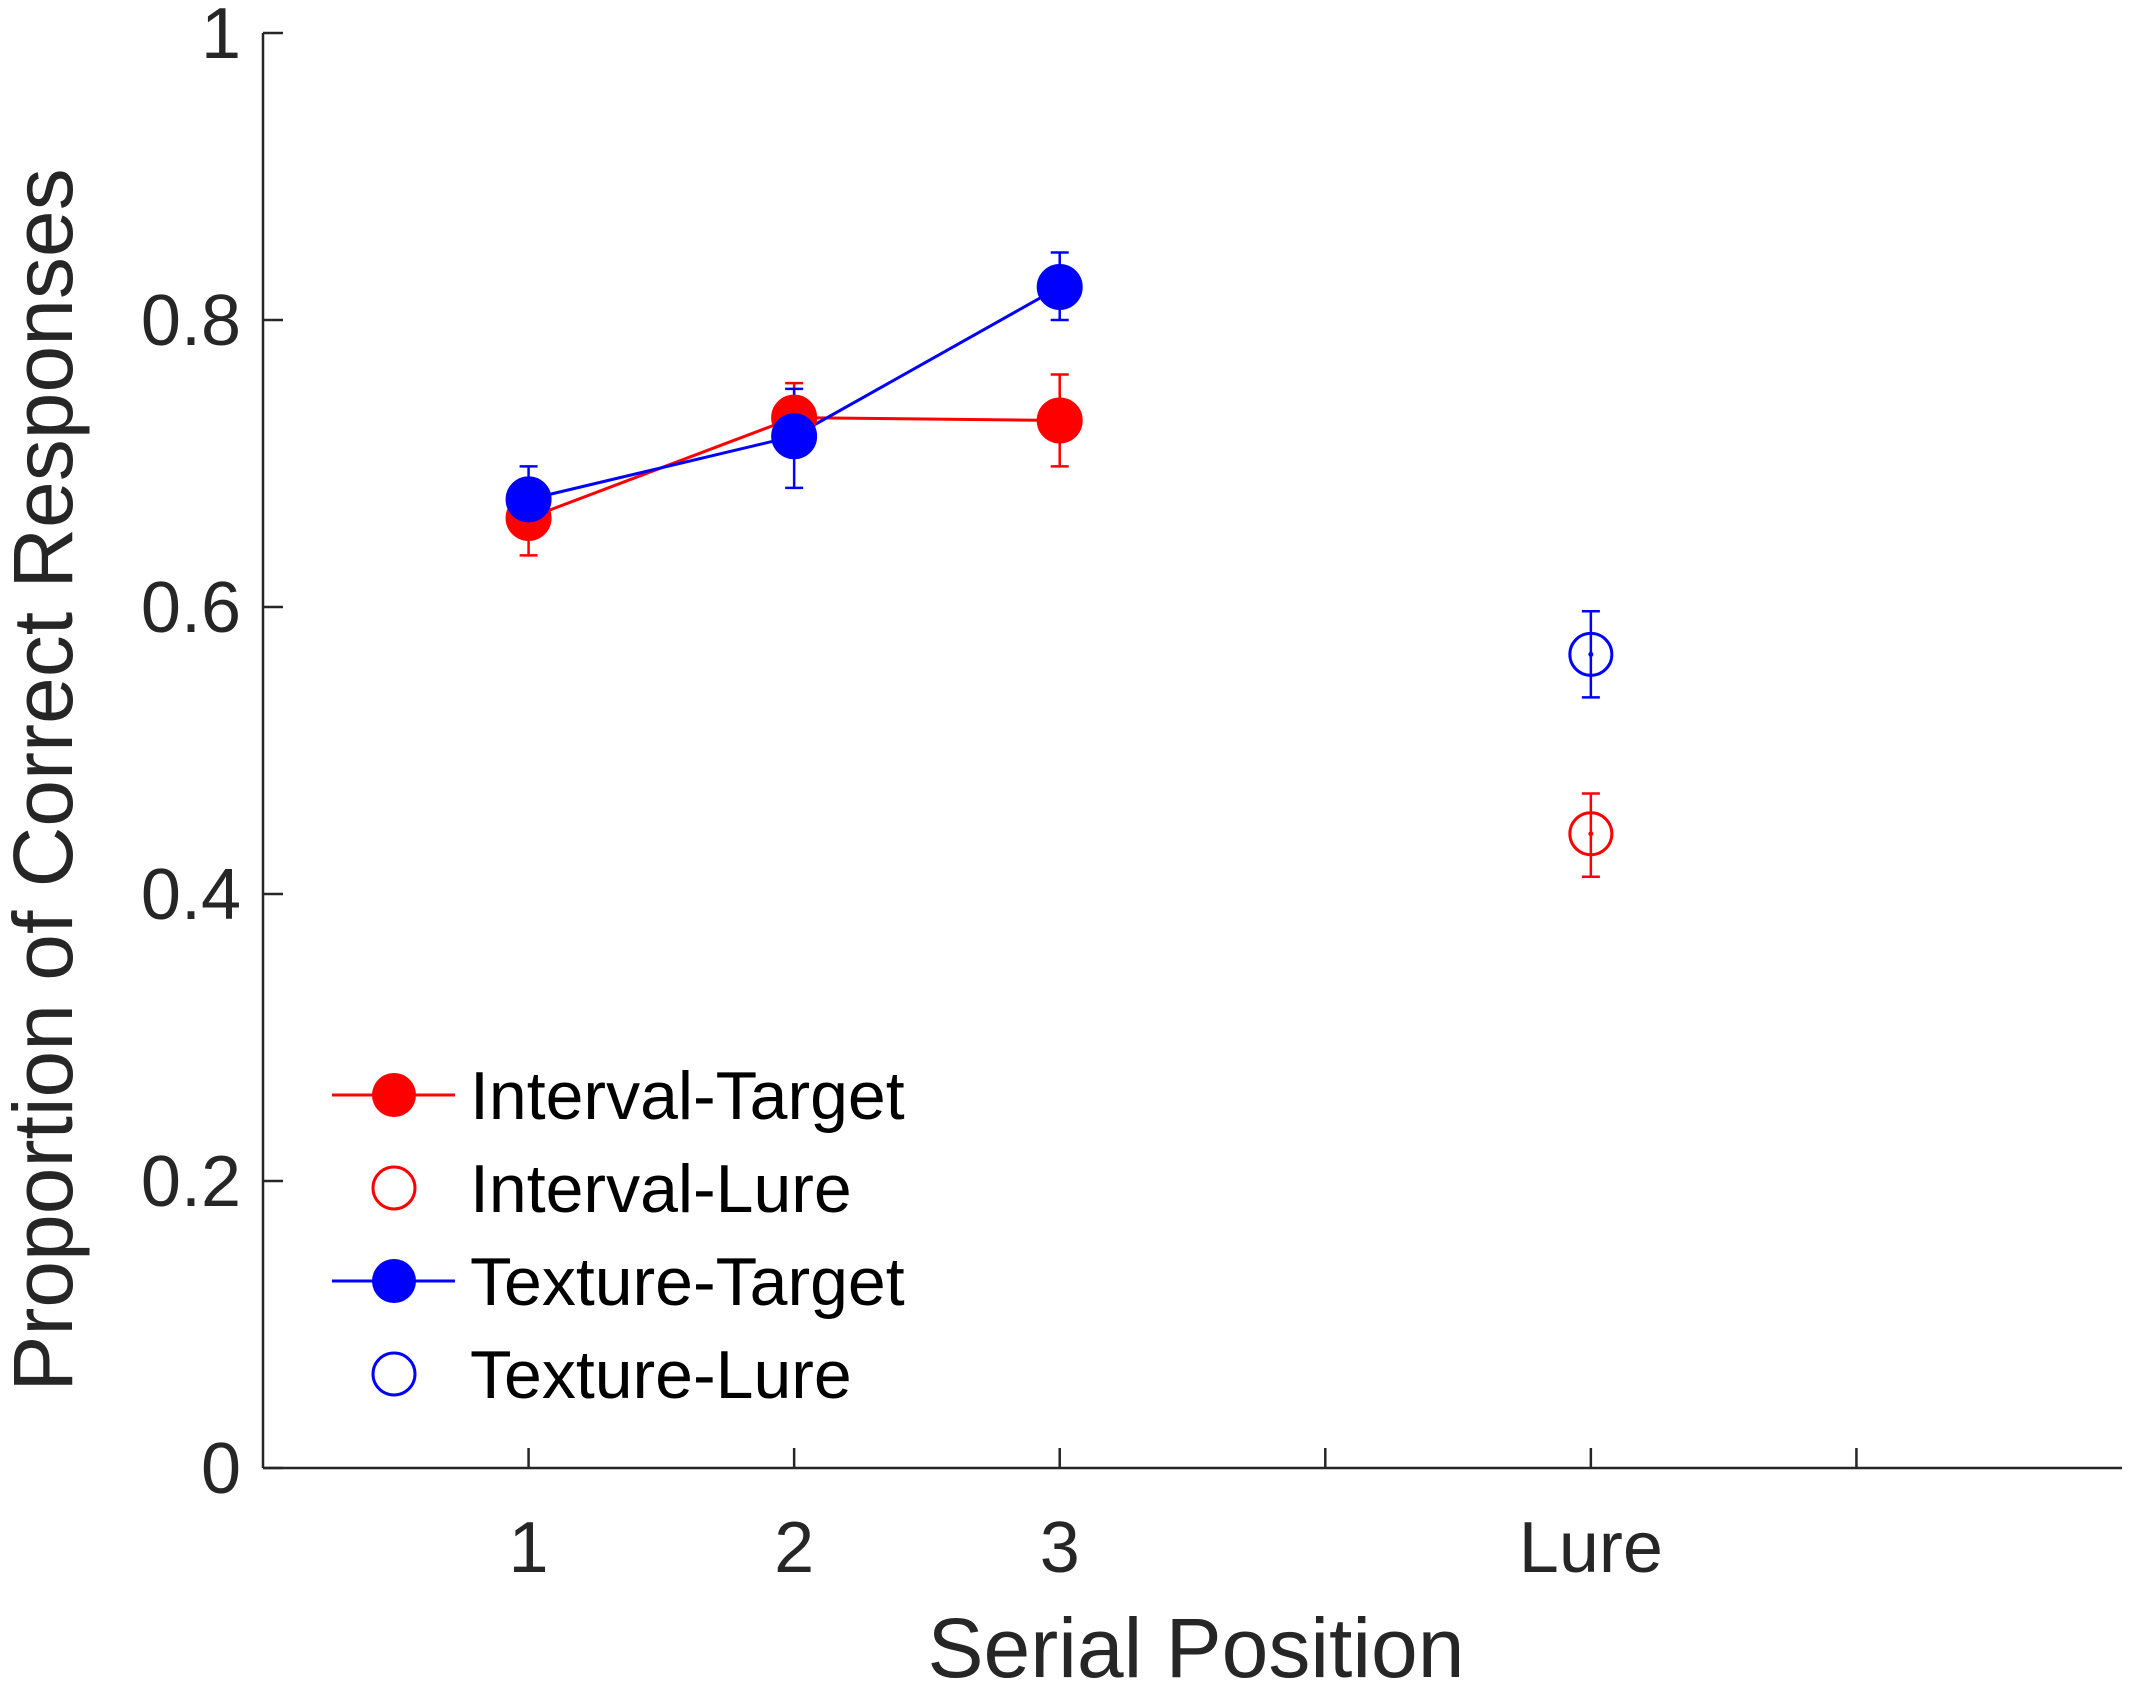 Image resolution: width=2131 pixels, height=1687 pixels. What do you see at coordinates (191, 321) in the screenshot?
I see `y-tick-label: 0.8` at bounding box center [191, 321].